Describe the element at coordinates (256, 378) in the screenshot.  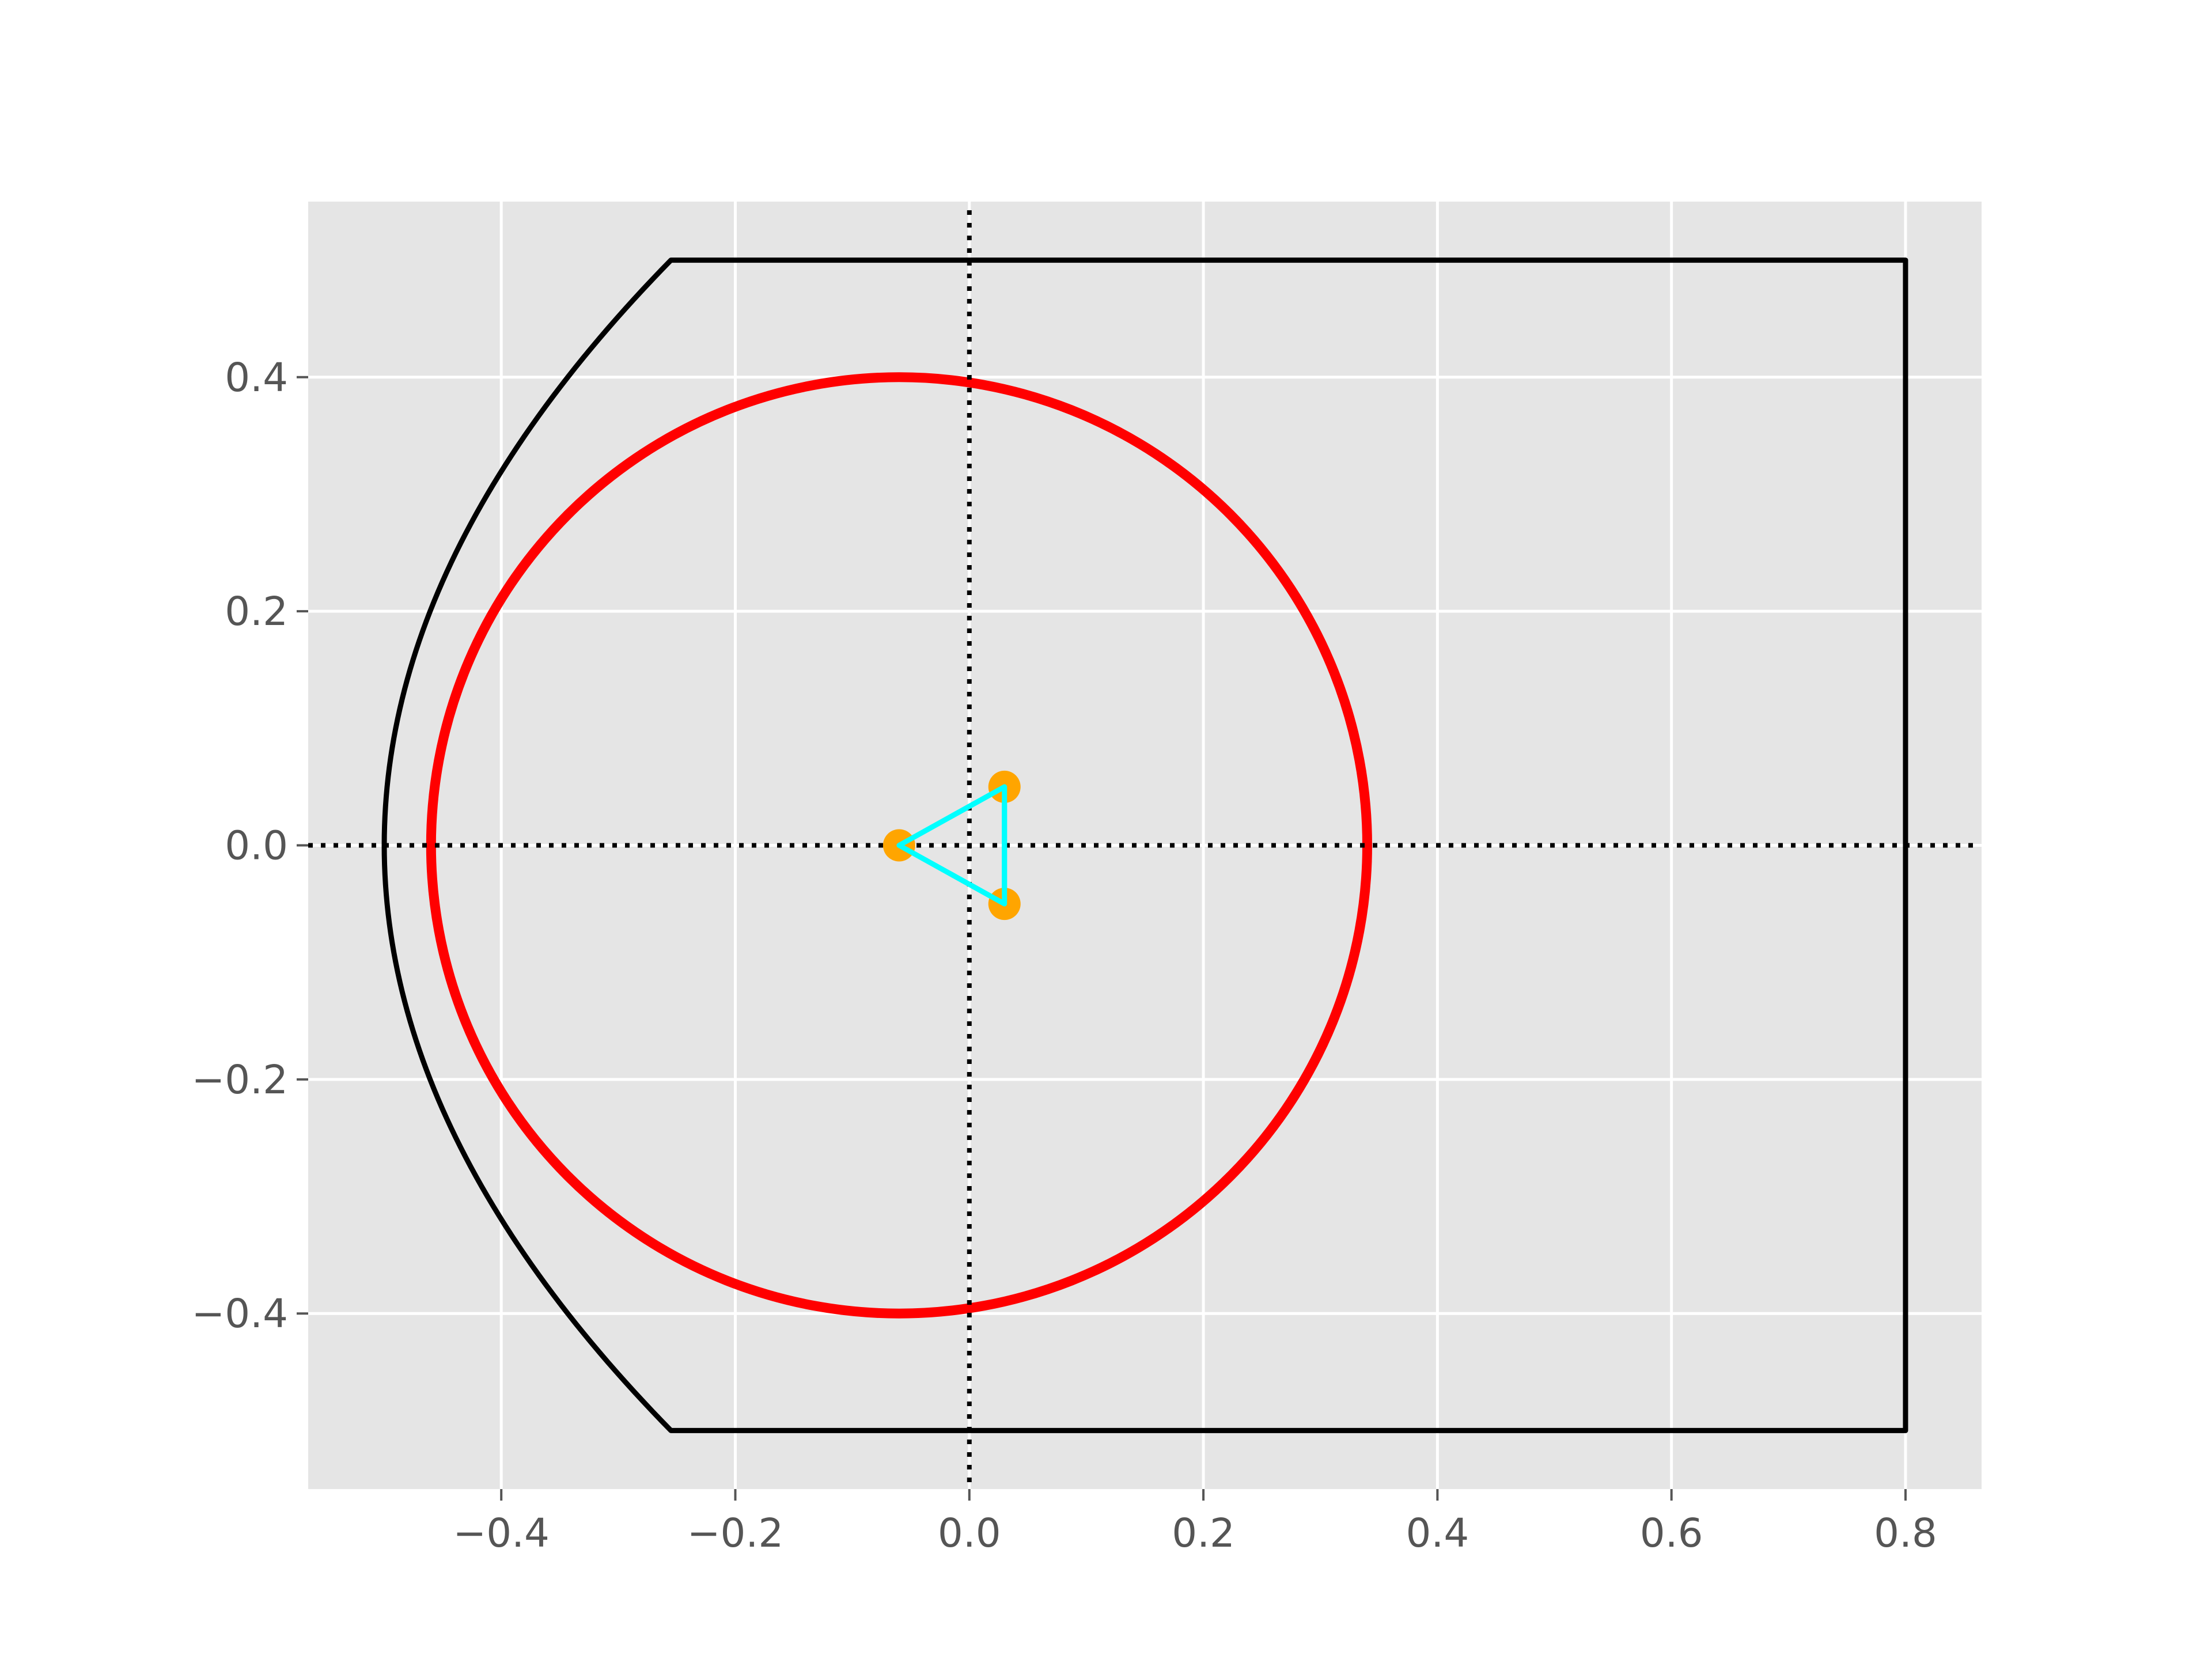
I see `y-tick-label: 0.4` at that location.